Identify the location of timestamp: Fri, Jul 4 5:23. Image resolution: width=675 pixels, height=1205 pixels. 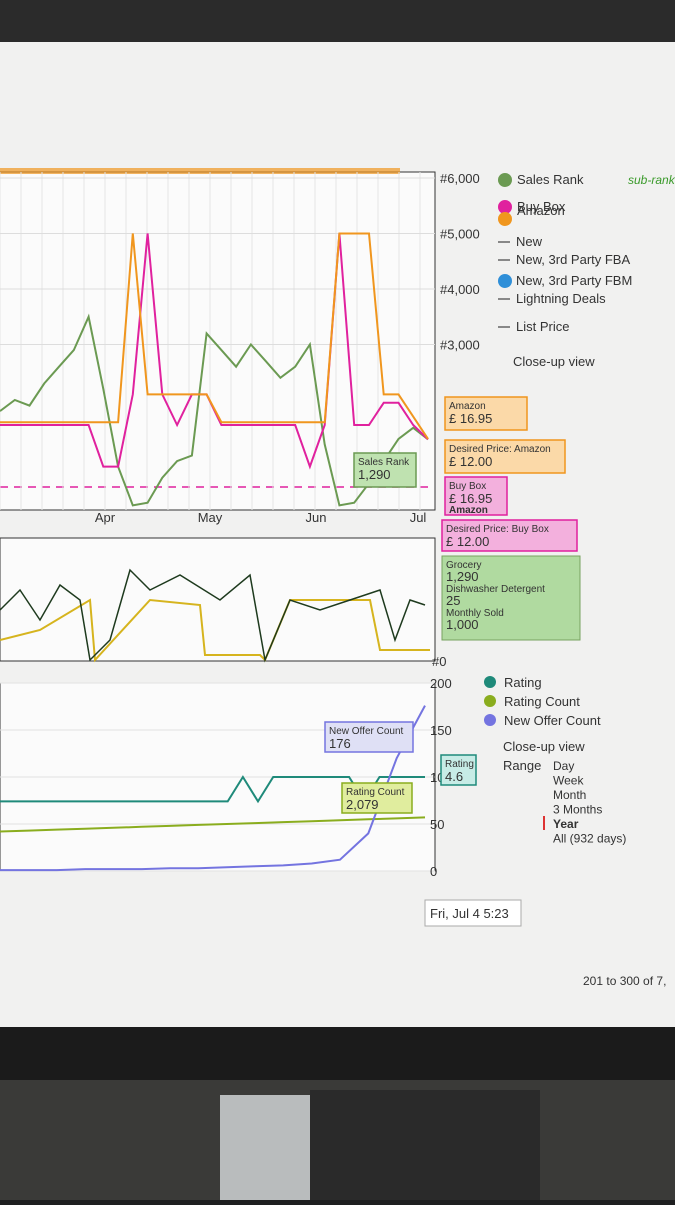
(469, 913).